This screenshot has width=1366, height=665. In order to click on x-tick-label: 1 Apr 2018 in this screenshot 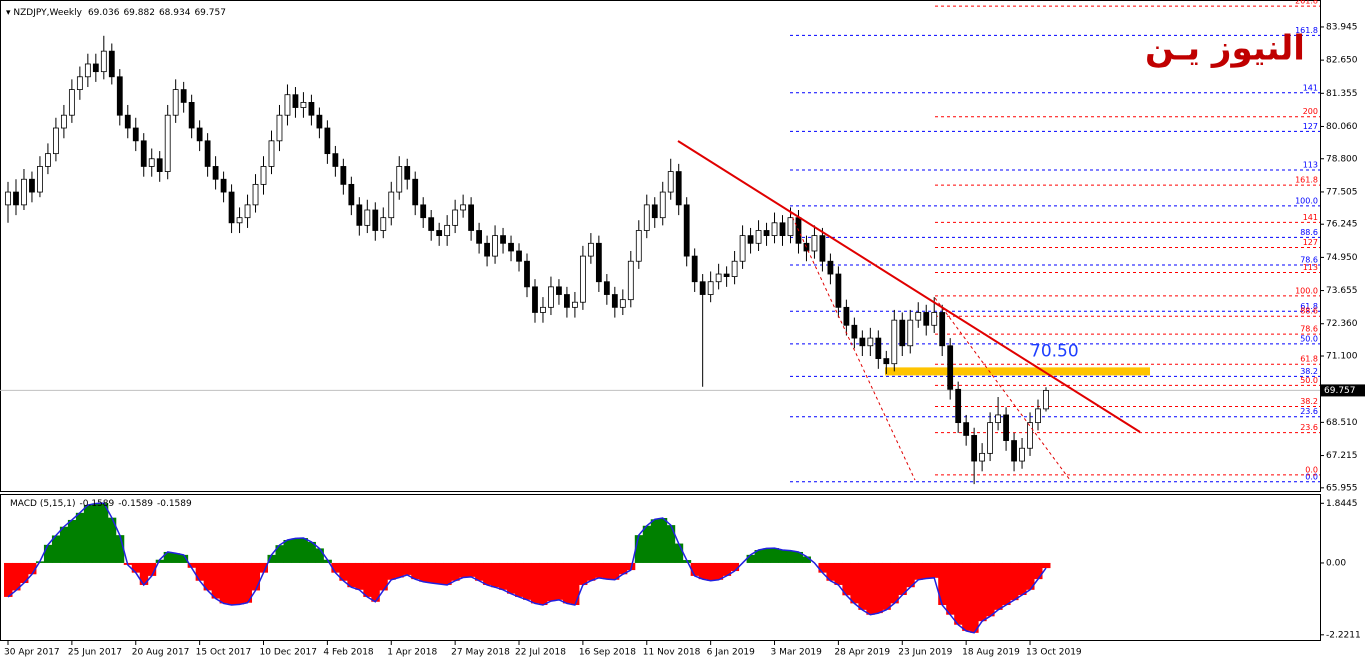, I will do `click(412, 653)`.